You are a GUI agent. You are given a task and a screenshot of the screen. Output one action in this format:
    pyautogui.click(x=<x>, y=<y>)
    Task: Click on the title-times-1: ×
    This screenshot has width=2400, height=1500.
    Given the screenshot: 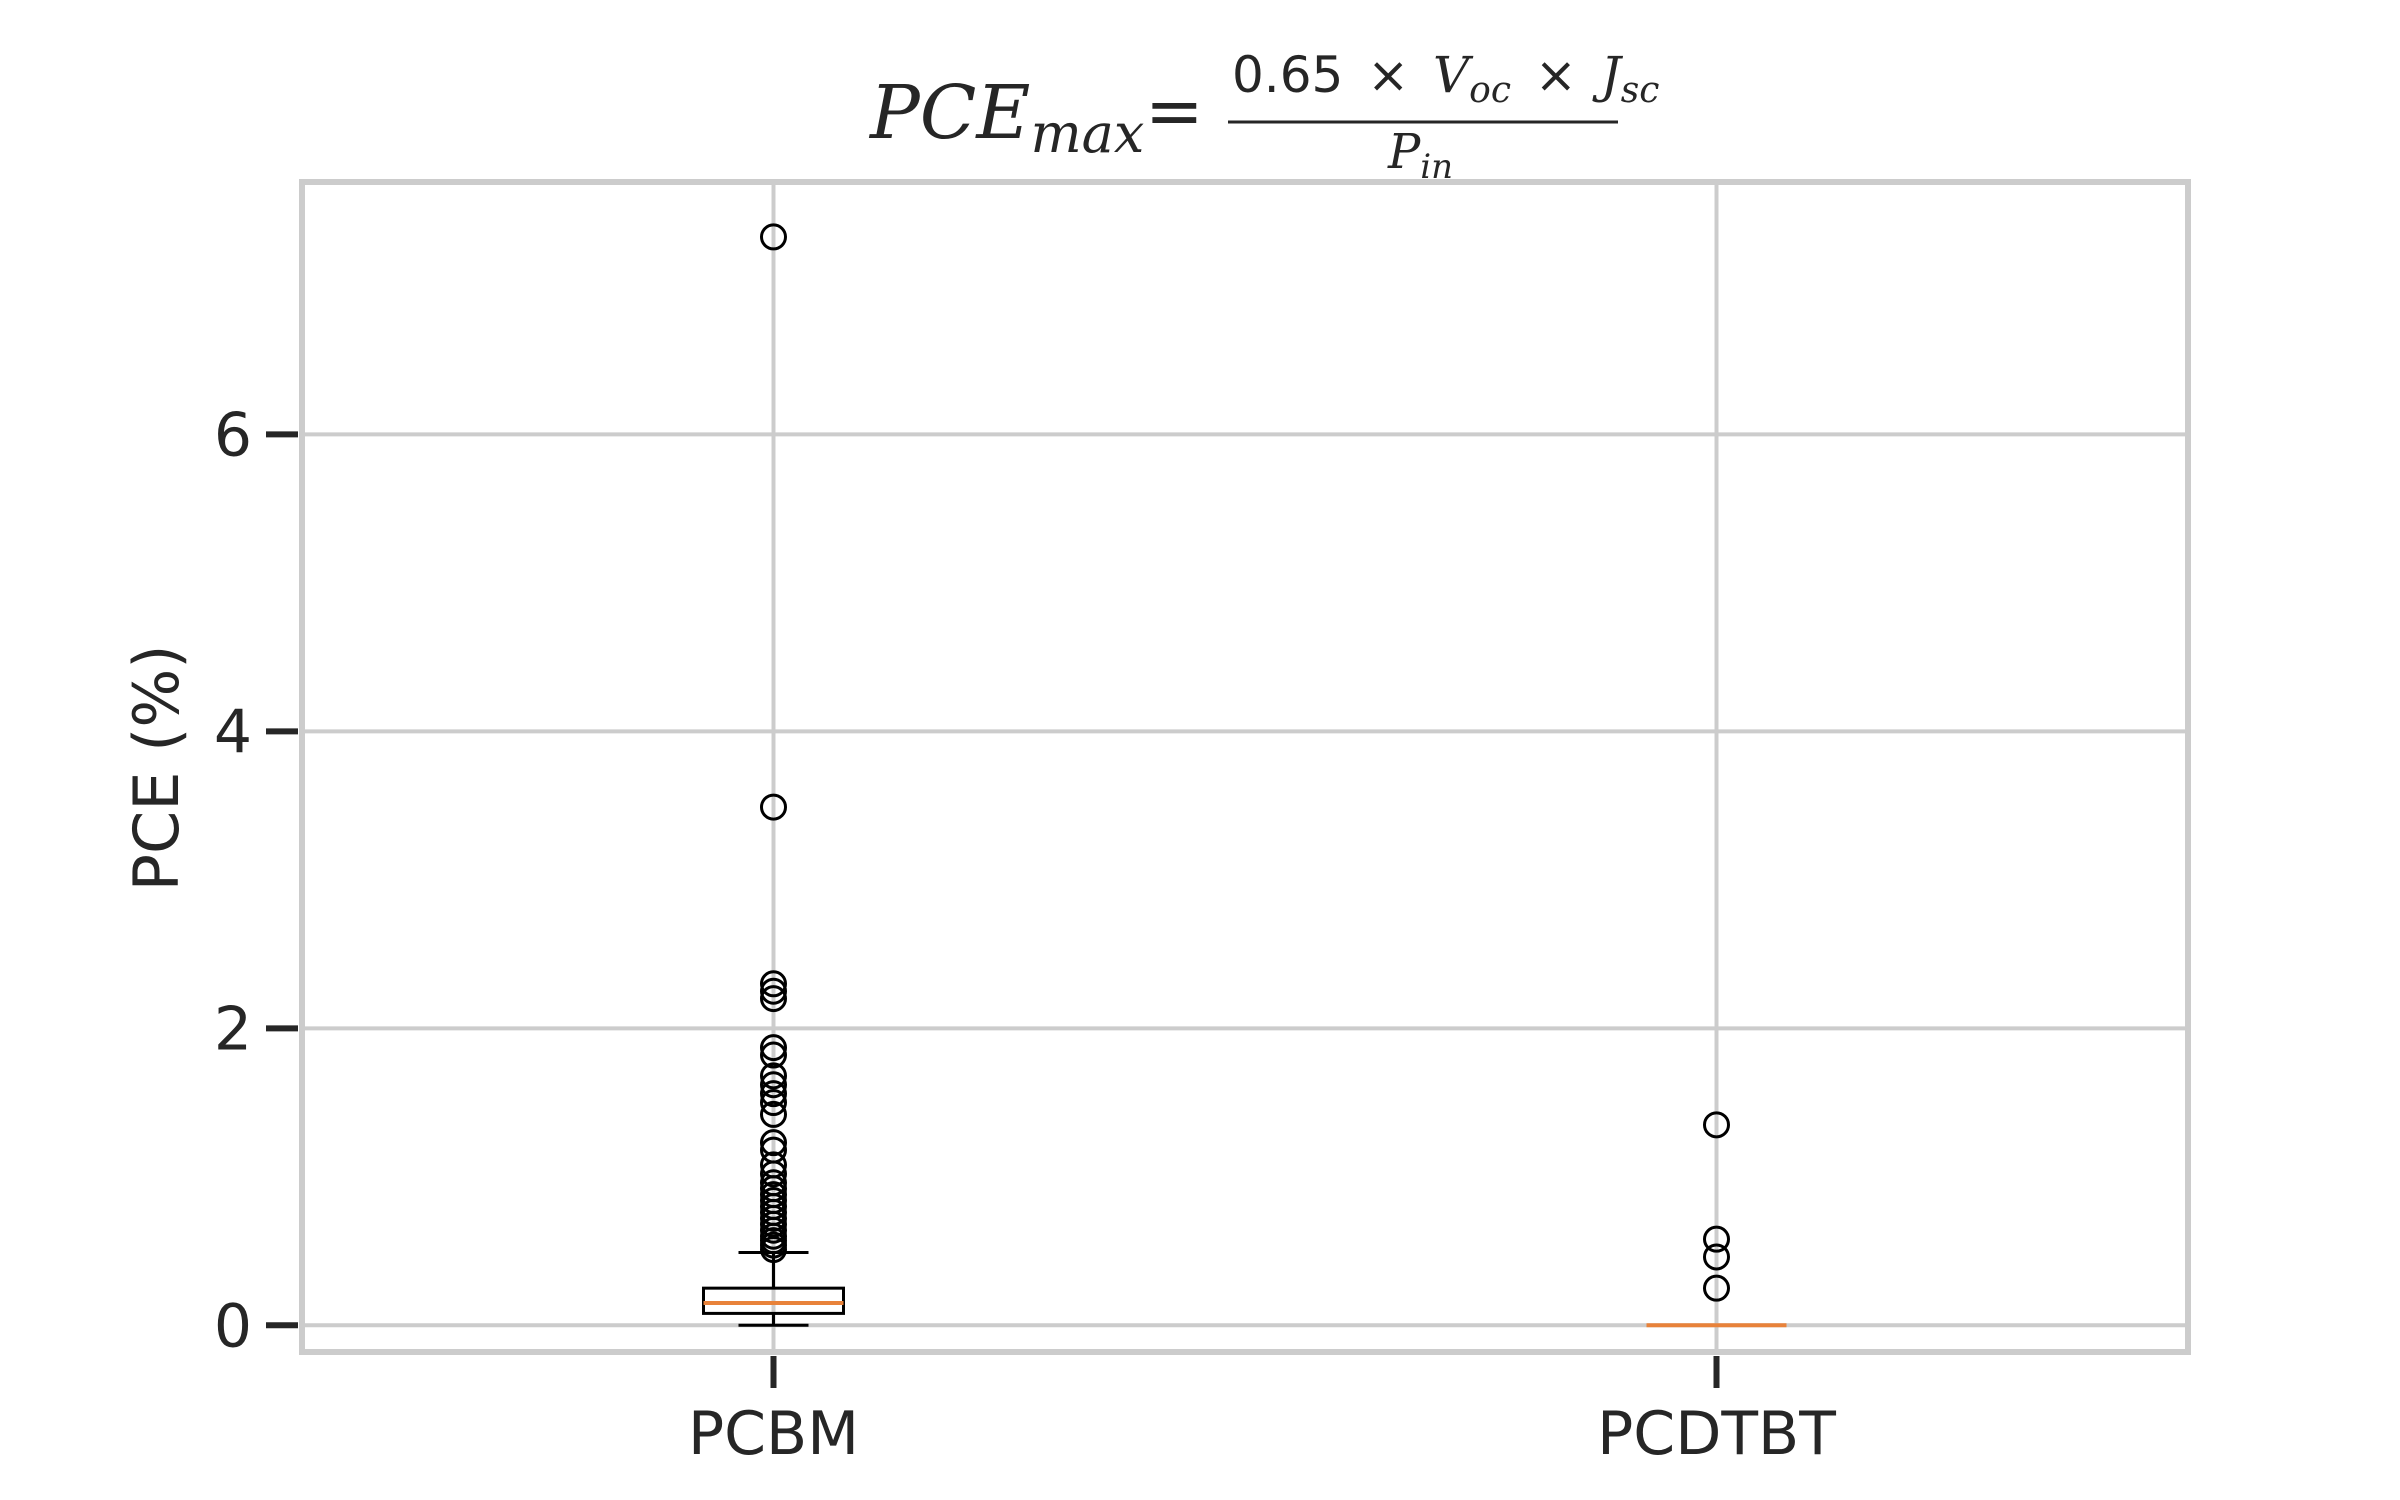 What is the action you would take?
    pyautogui.click(x=1388, y=75)
    